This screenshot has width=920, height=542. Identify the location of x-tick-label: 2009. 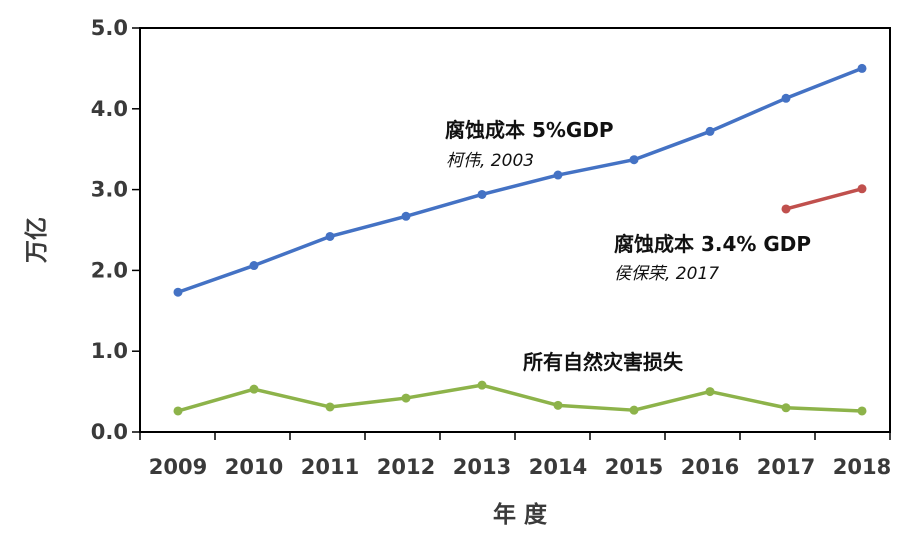
(178, 467).